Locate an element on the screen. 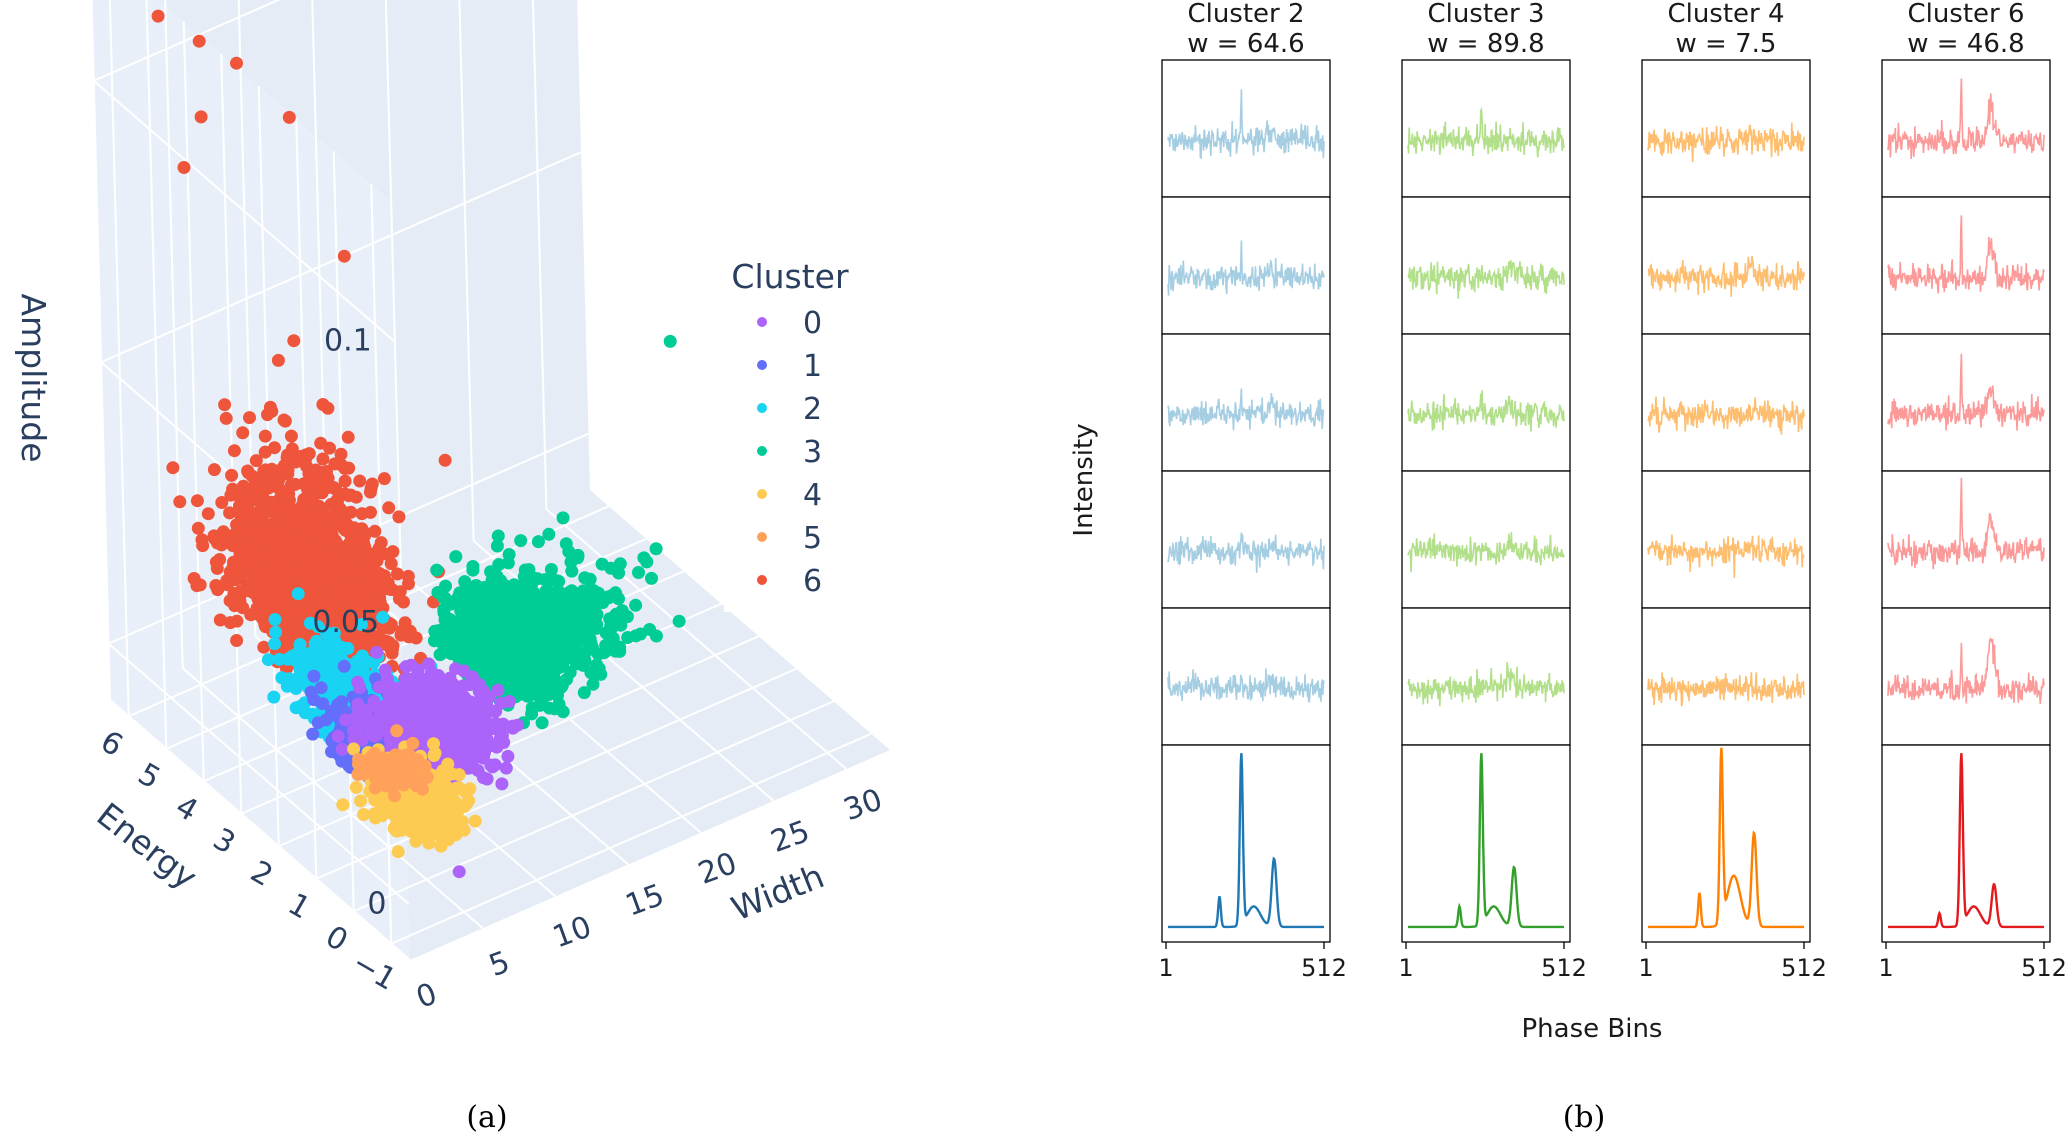  x-tick-label: 20 is located at coordinates (718, 869).